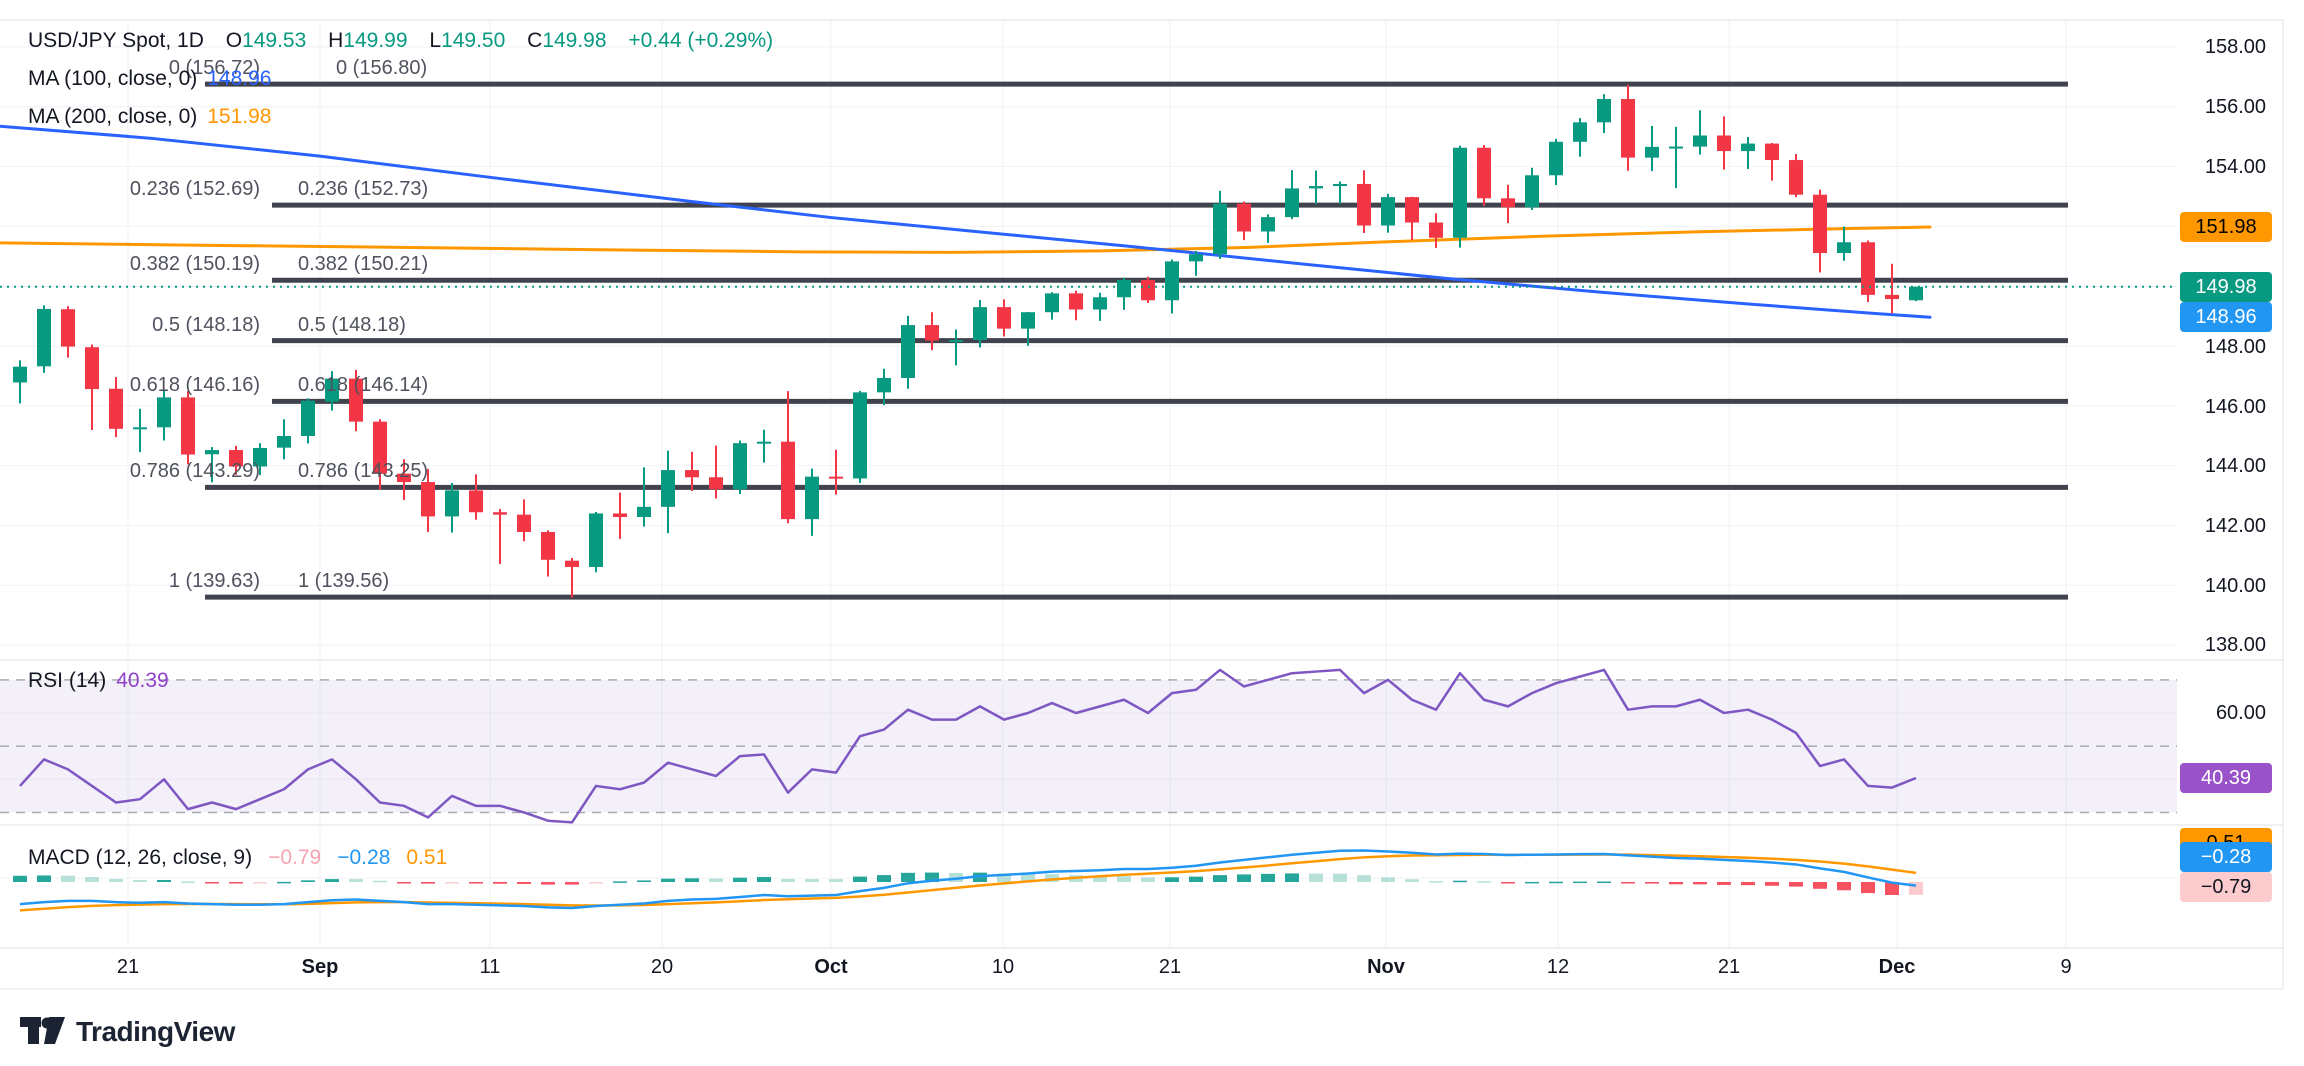 This screenshot has height=1066, width=2304. What do you see at coordinates (1386, 967) in the screenshot?
I see `time-label-Nov: Nov` at bounding box center [1386, 967].